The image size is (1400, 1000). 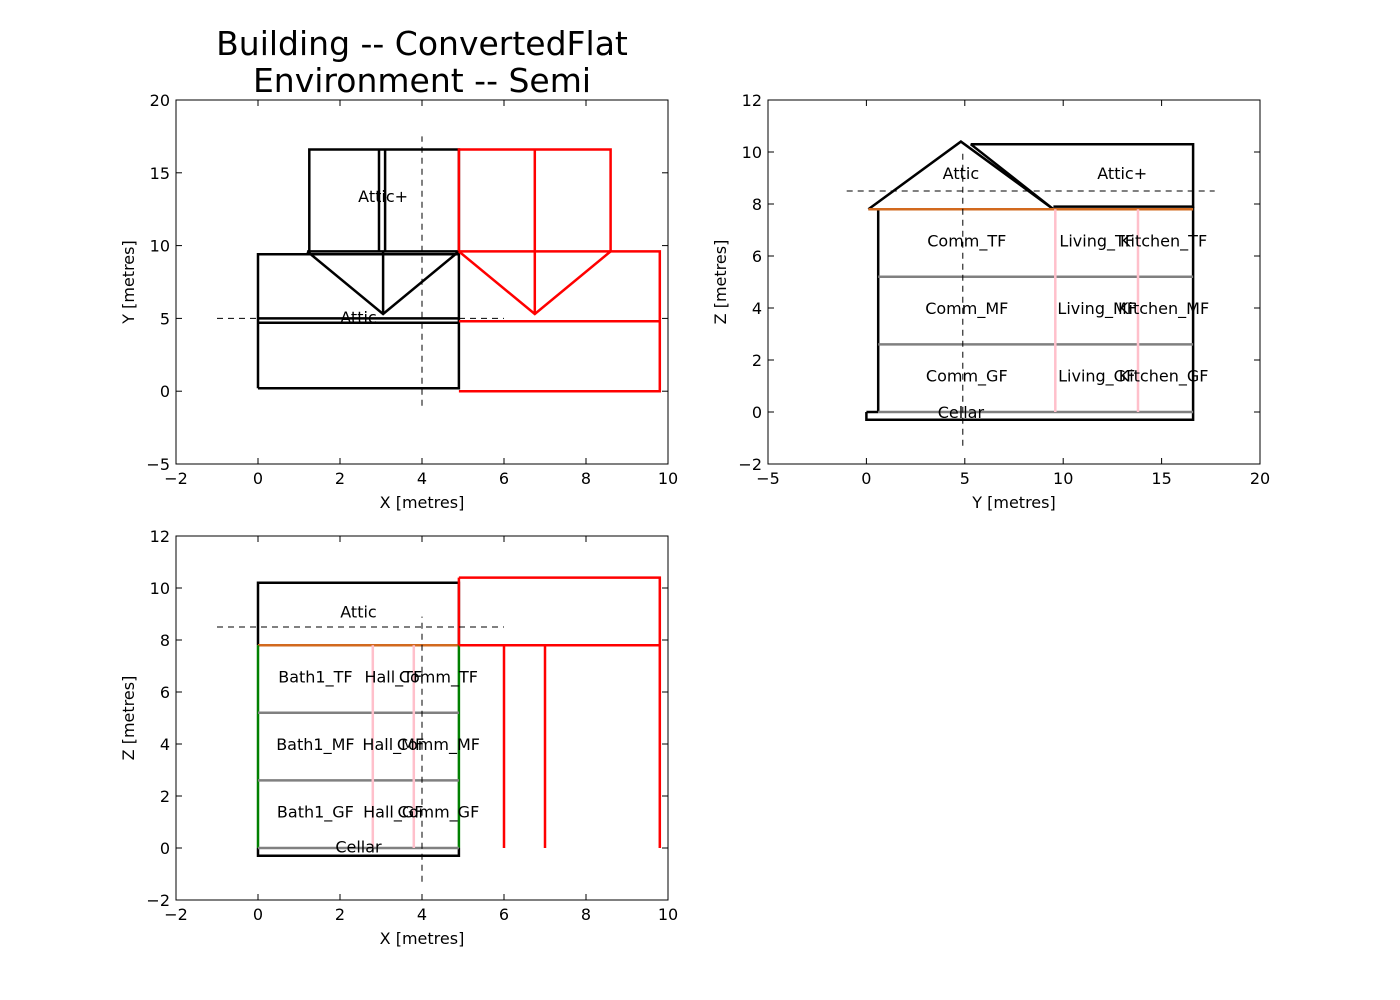 I want to click on room-label: Hall_MF, so click(x=393, y=745).